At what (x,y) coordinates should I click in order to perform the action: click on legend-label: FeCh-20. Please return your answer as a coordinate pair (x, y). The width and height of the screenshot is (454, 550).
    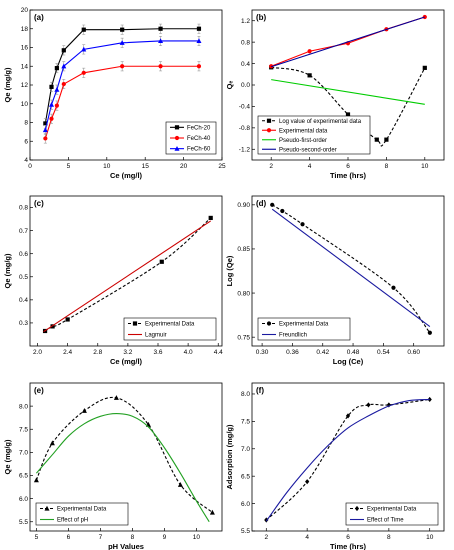
    Looking at the image, I should click on (199, 128).